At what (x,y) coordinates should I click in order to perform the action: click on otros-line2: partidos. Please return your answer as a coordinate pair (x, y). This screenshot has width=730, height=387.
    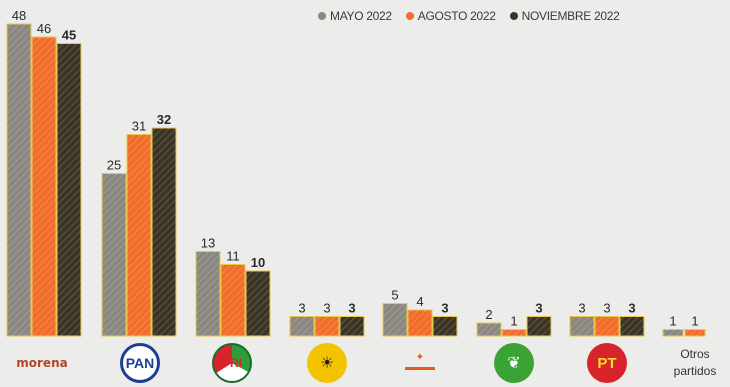
    Looking at the image, I should click on (695, 371).